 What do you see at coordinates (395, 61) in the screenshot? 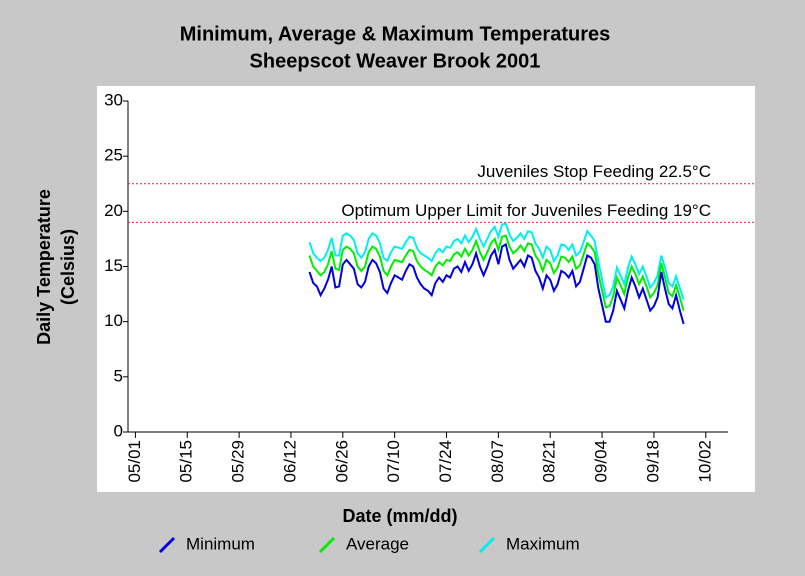
I see `chart-subtitle: Sheepscot Weaver Brook 2001` at bounding box center [395, 61].